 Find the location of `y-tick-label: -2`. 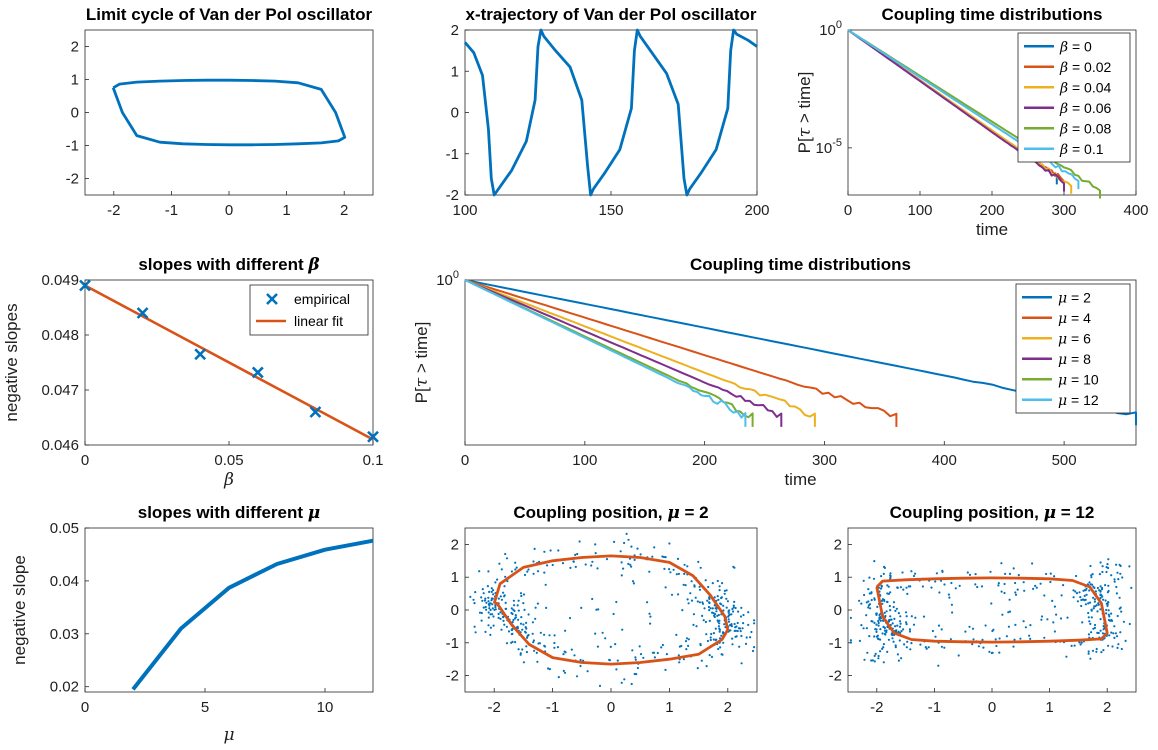

y-tick-label: -2 is located at coordinates (452, 676).